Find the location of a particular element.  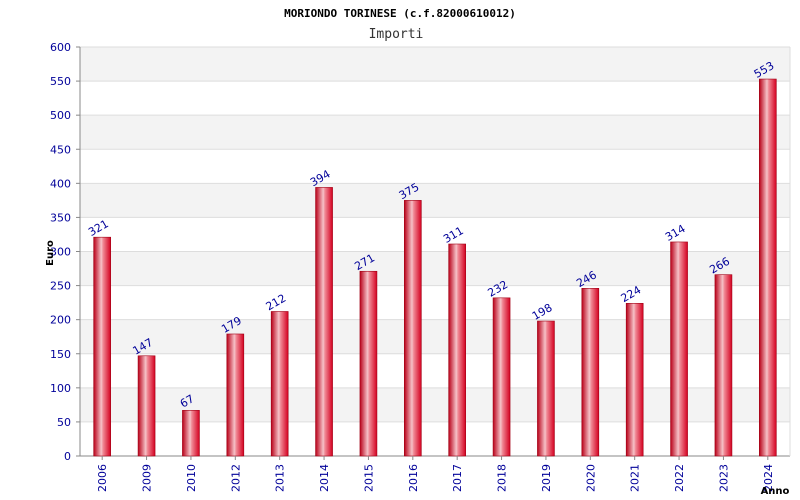

bar-2020 is located at coordinates (590, 372).